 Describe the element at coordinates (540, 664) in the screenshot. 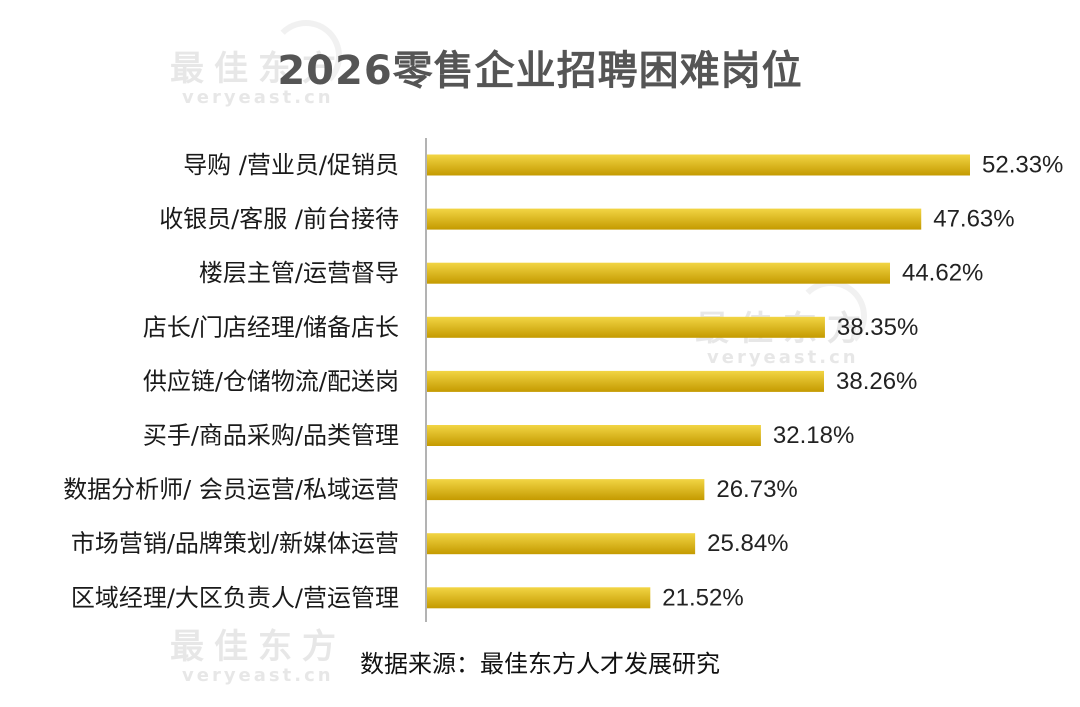

I see `source-note: 数据来源：最佳东方人才发展研究` at that location.